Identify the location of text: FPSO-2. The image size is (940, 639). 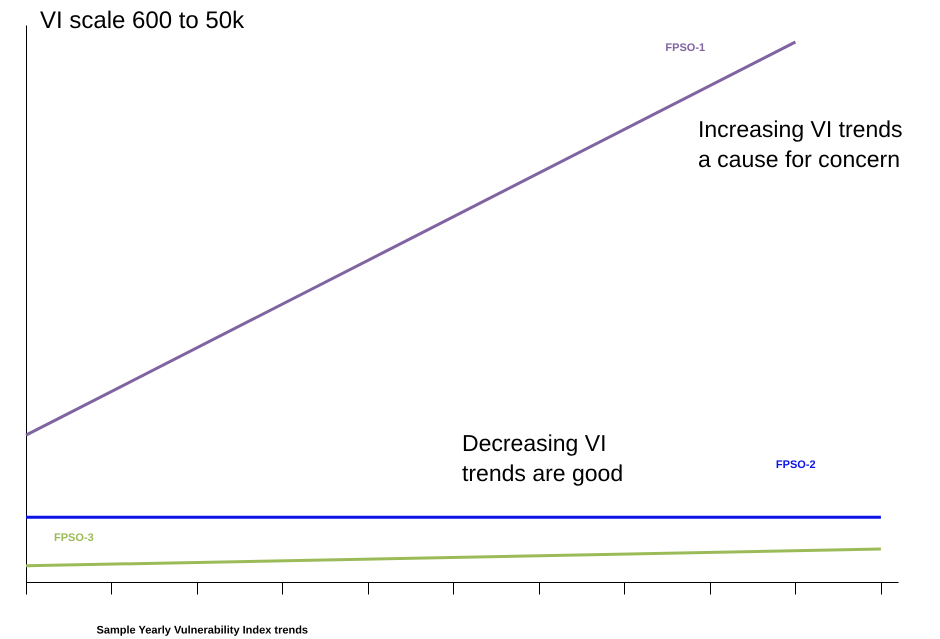
(796, 465).